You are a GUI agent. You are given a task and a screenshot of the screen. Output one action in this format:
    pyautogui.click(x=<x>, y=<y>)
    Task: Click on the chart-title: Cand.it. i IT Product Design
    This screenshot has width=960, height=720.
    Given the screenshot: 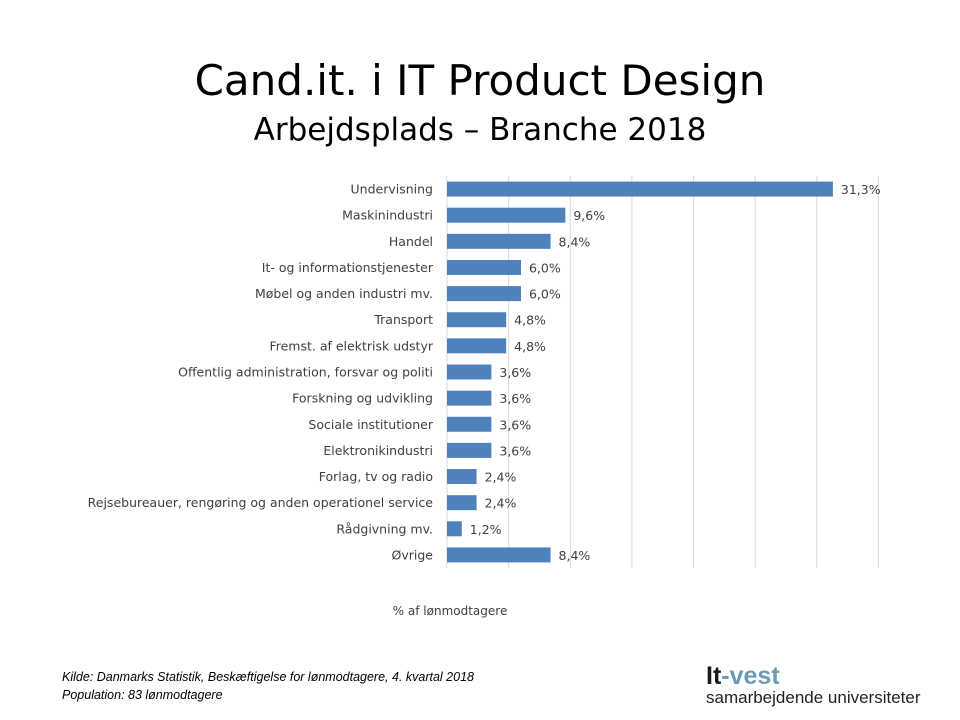 What is the action you would take?
    pyautogui.click(x=480, y=80)
    